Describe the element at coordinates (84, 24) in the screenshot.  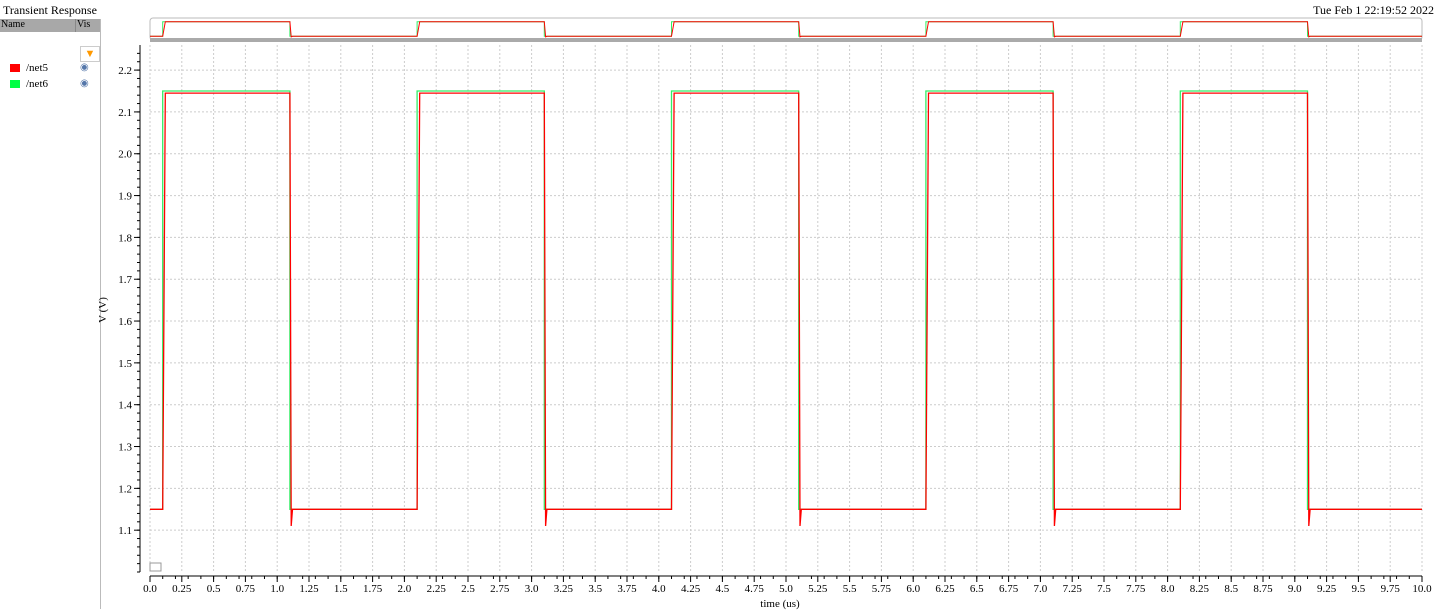
I see `col-vis: Vis` at that location.